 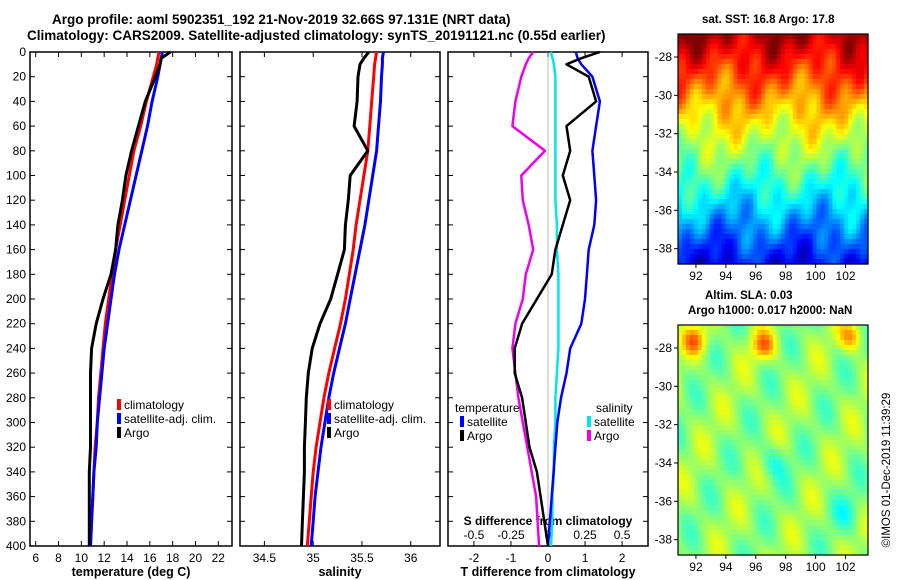 I want to click on depth-tick-label: 400, so click(x=16, y=546).